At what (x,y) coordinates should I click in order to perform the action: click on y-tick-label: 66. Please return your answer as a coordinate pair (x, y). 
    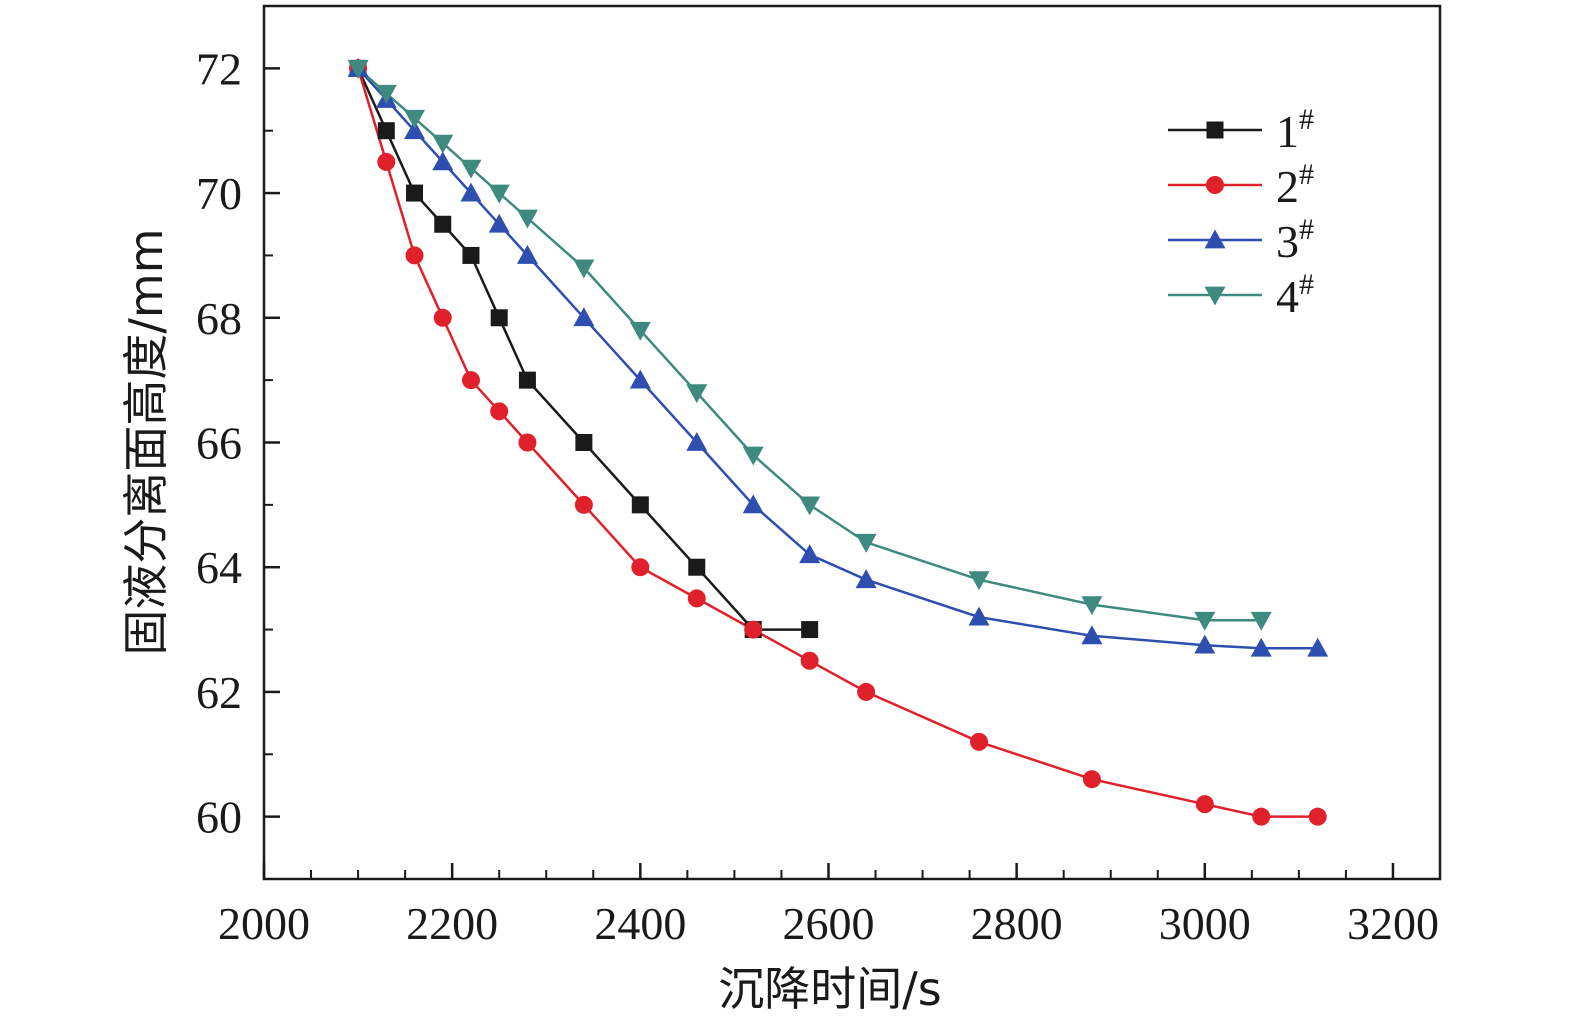
    Looking at the image, I should click on (219, 443).